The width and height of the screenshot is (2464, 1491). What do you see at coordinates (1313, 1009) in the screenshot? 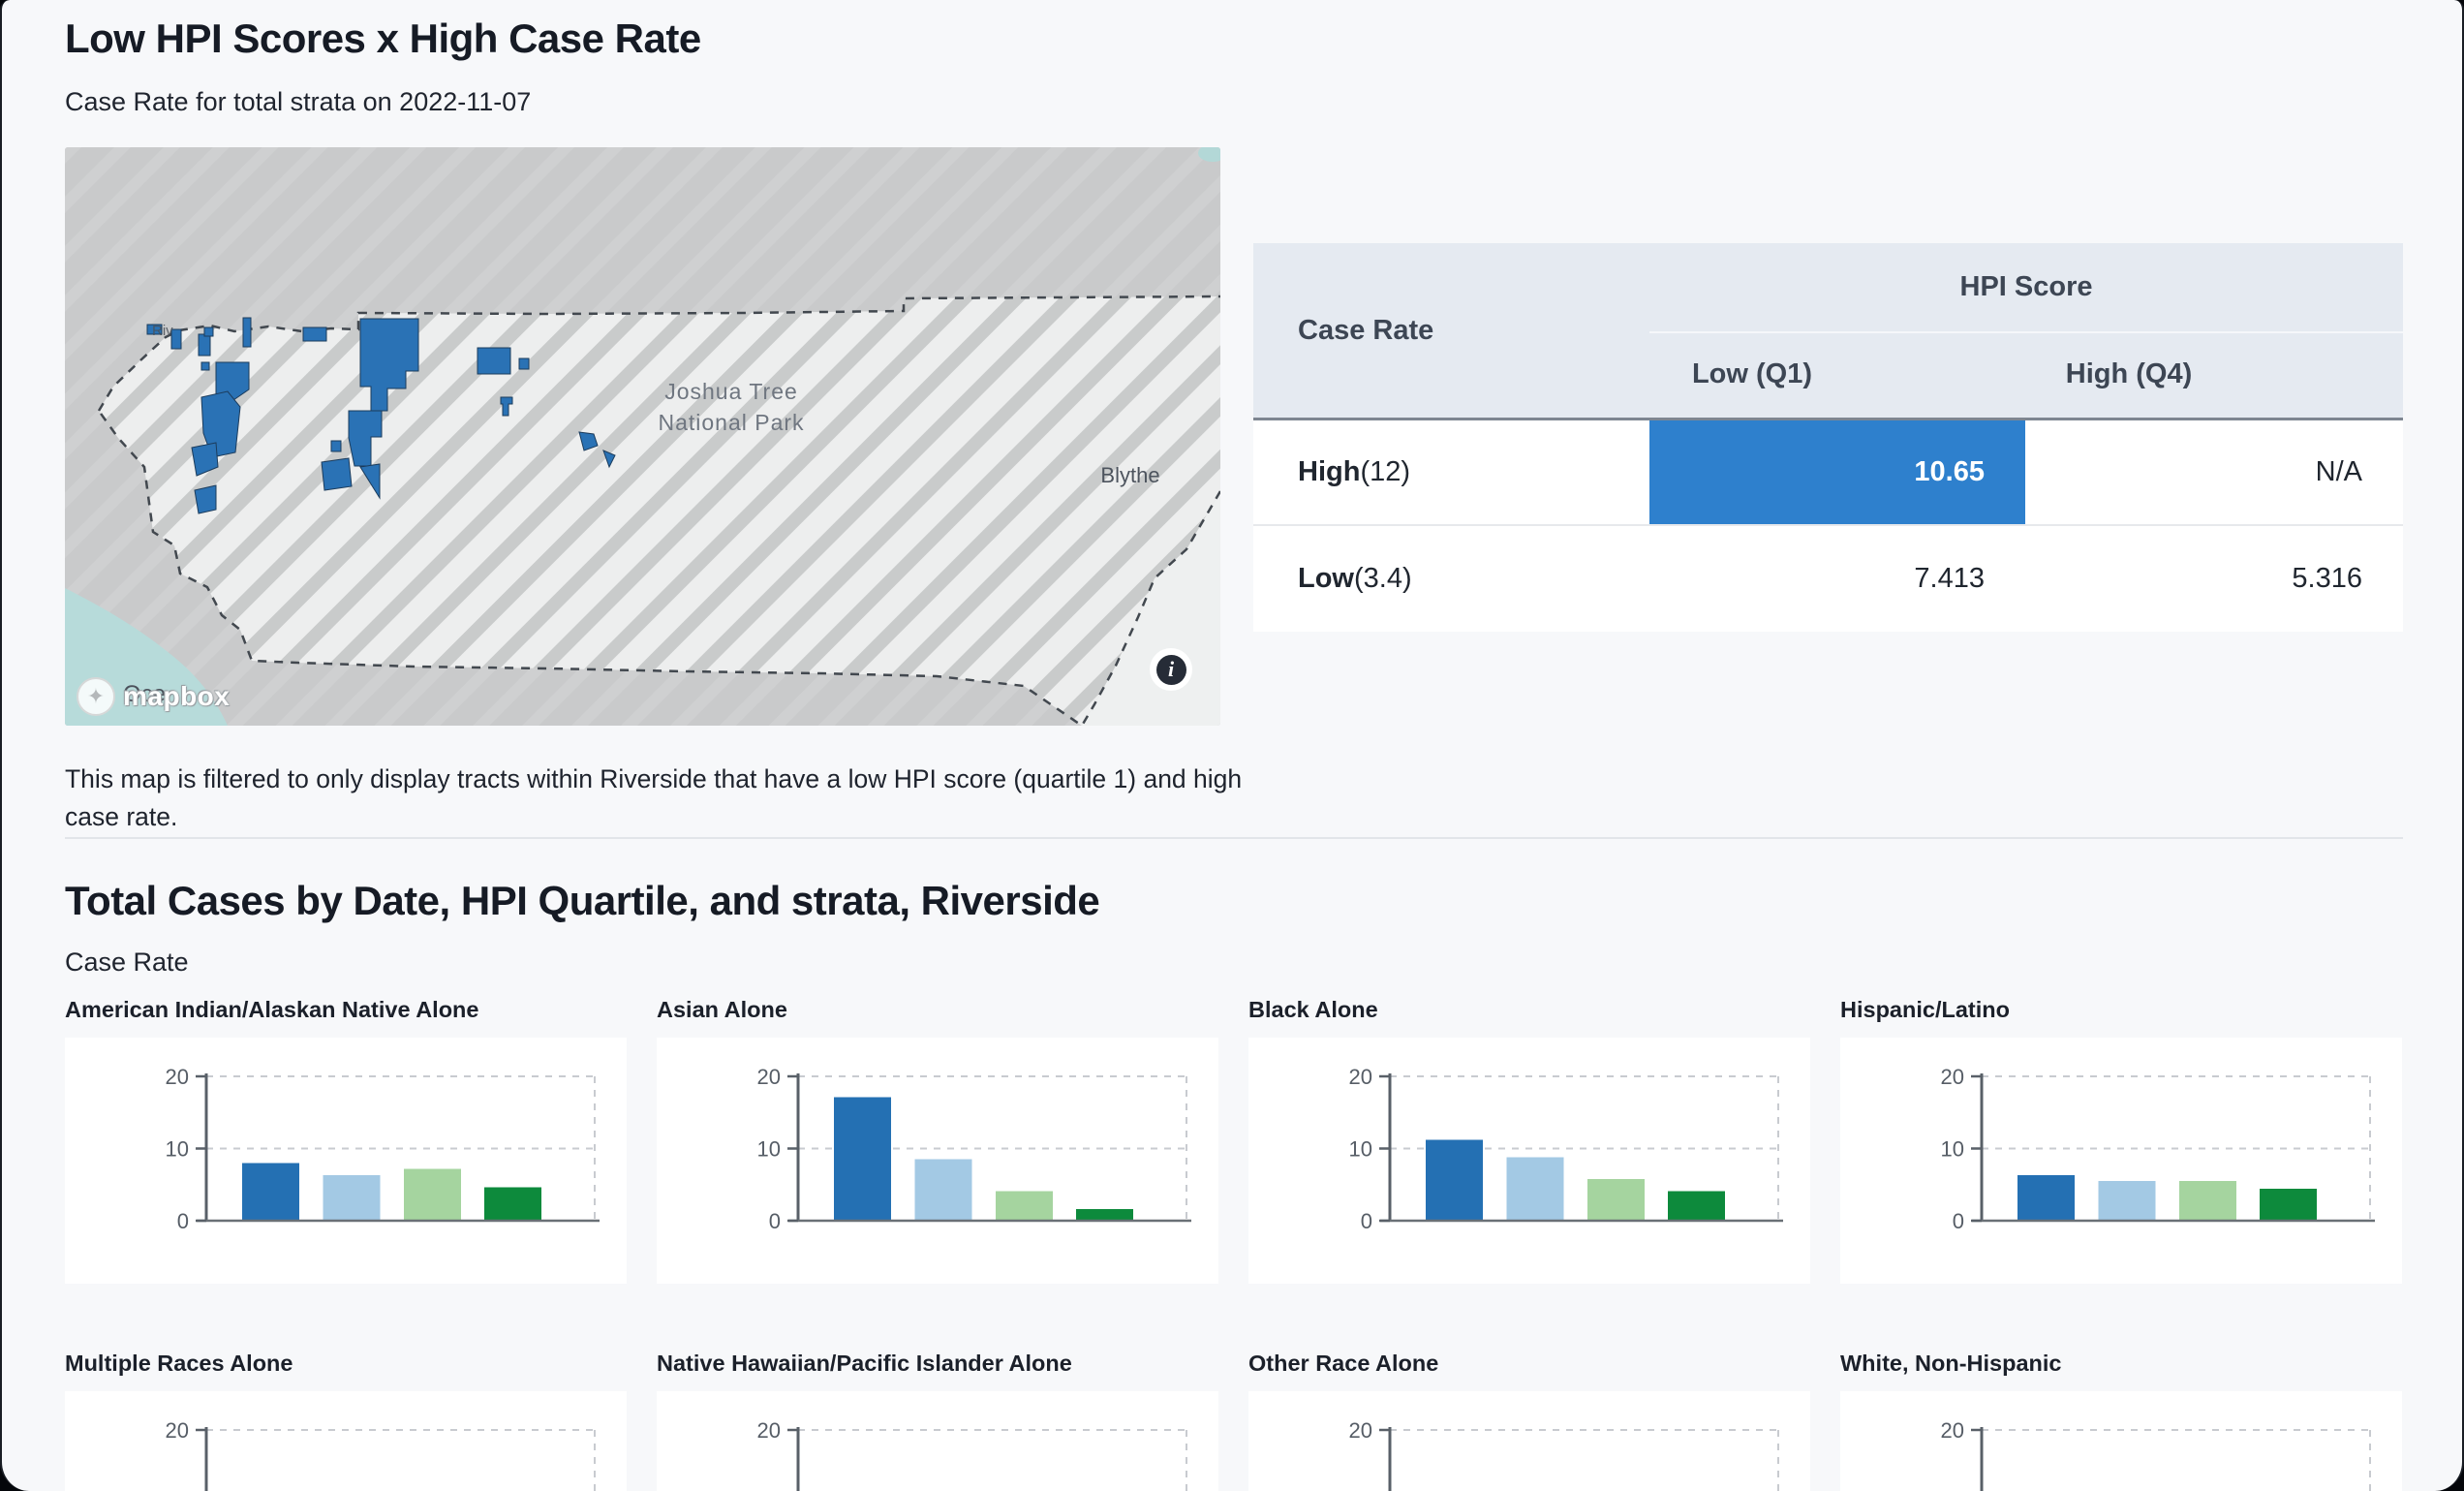
I see `chart-title: Black Alone` at bounding box center [1313, 1009].